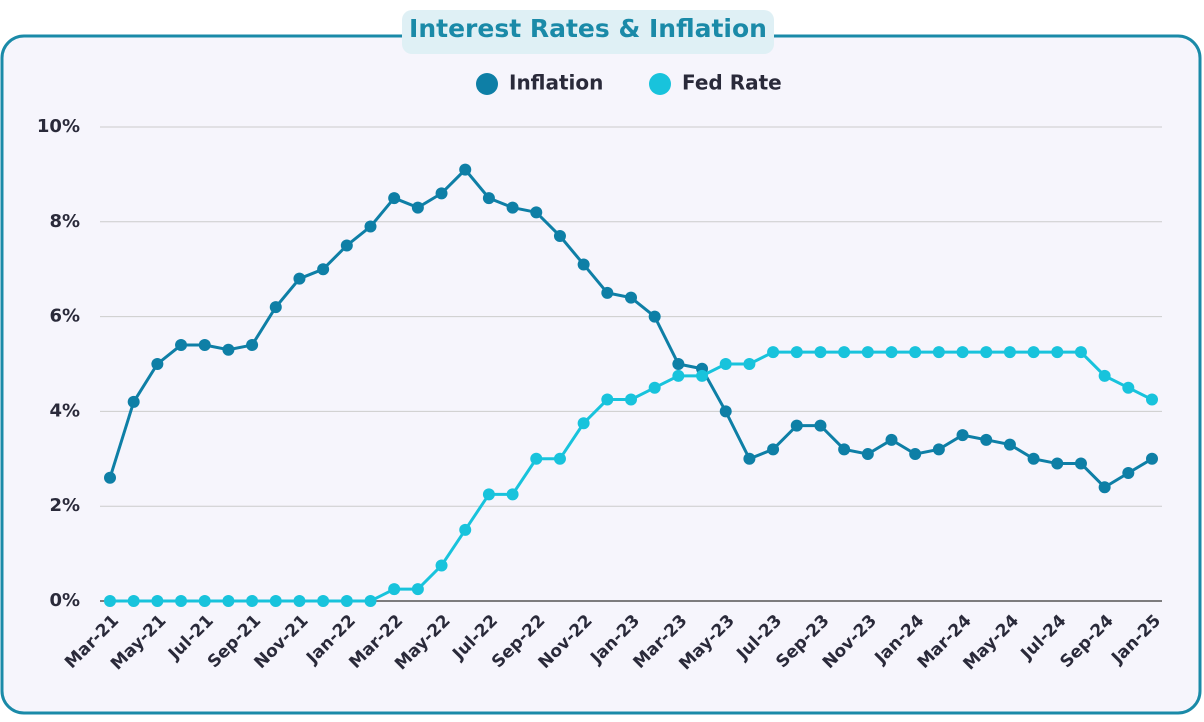 The image size is (1204, 722). What do you see at coordinates (732, 83) in the screenshot?
I see `legend-label: Fed Rate` at bounding box center [732, 83].